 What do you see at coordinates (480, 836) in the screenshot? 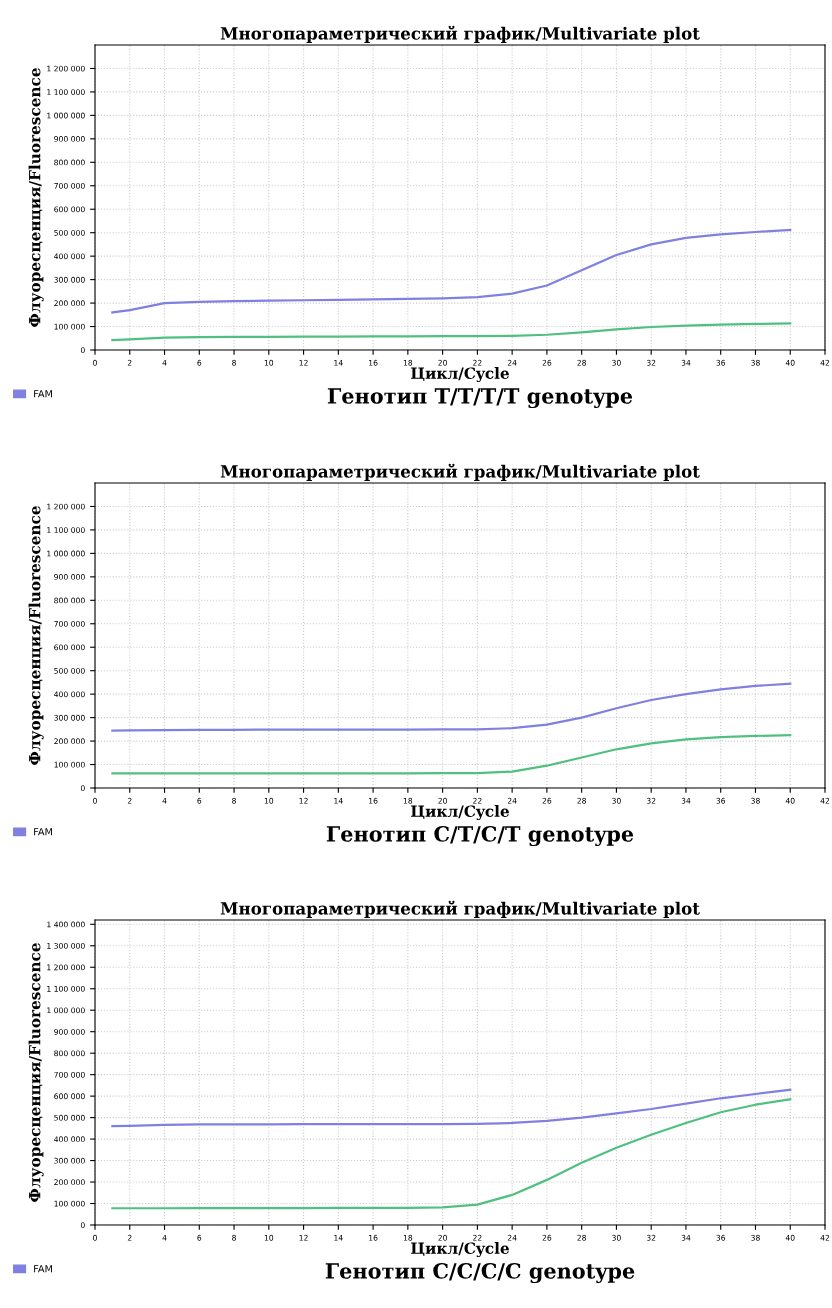
I see `text: Генотип C/T/C/T genotype` at bounding box center [480, 836].